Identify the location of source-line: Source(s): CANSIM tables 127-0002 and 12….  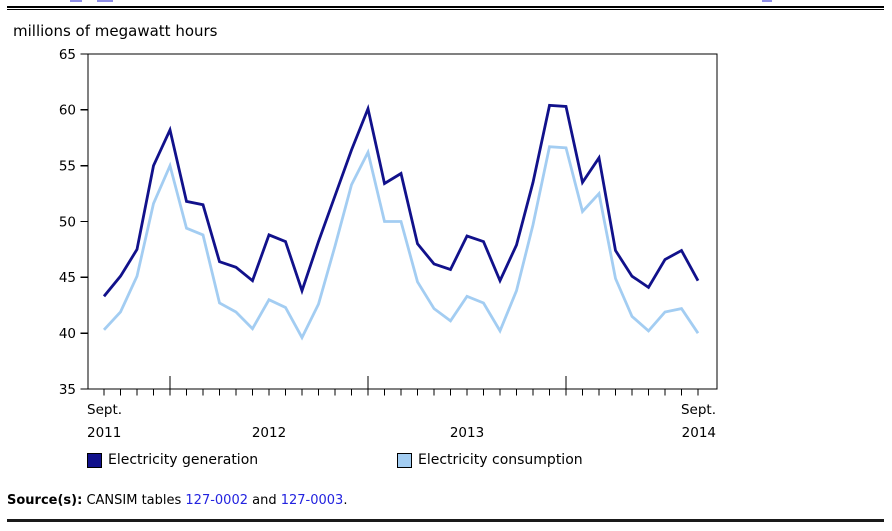
(177, 500).